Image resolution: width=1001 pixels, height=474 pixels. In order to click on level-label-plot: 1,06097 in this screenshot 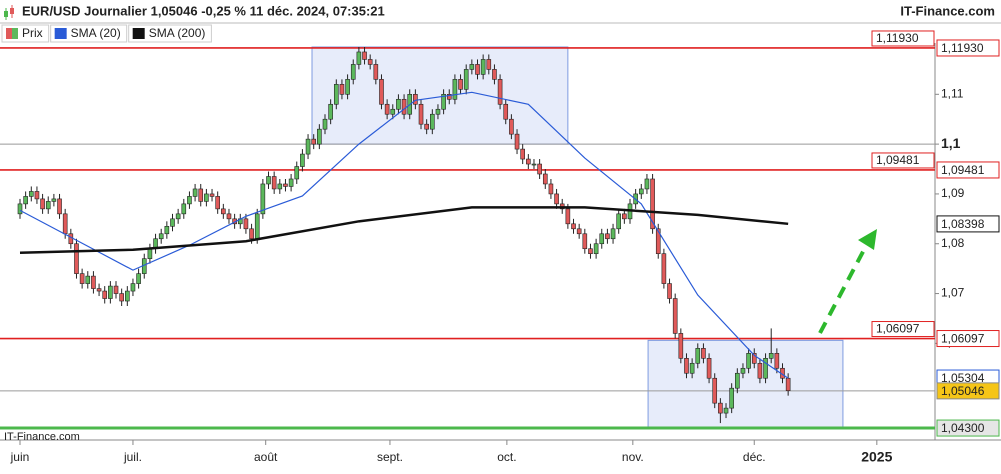, I will do `click(898, 329)`.